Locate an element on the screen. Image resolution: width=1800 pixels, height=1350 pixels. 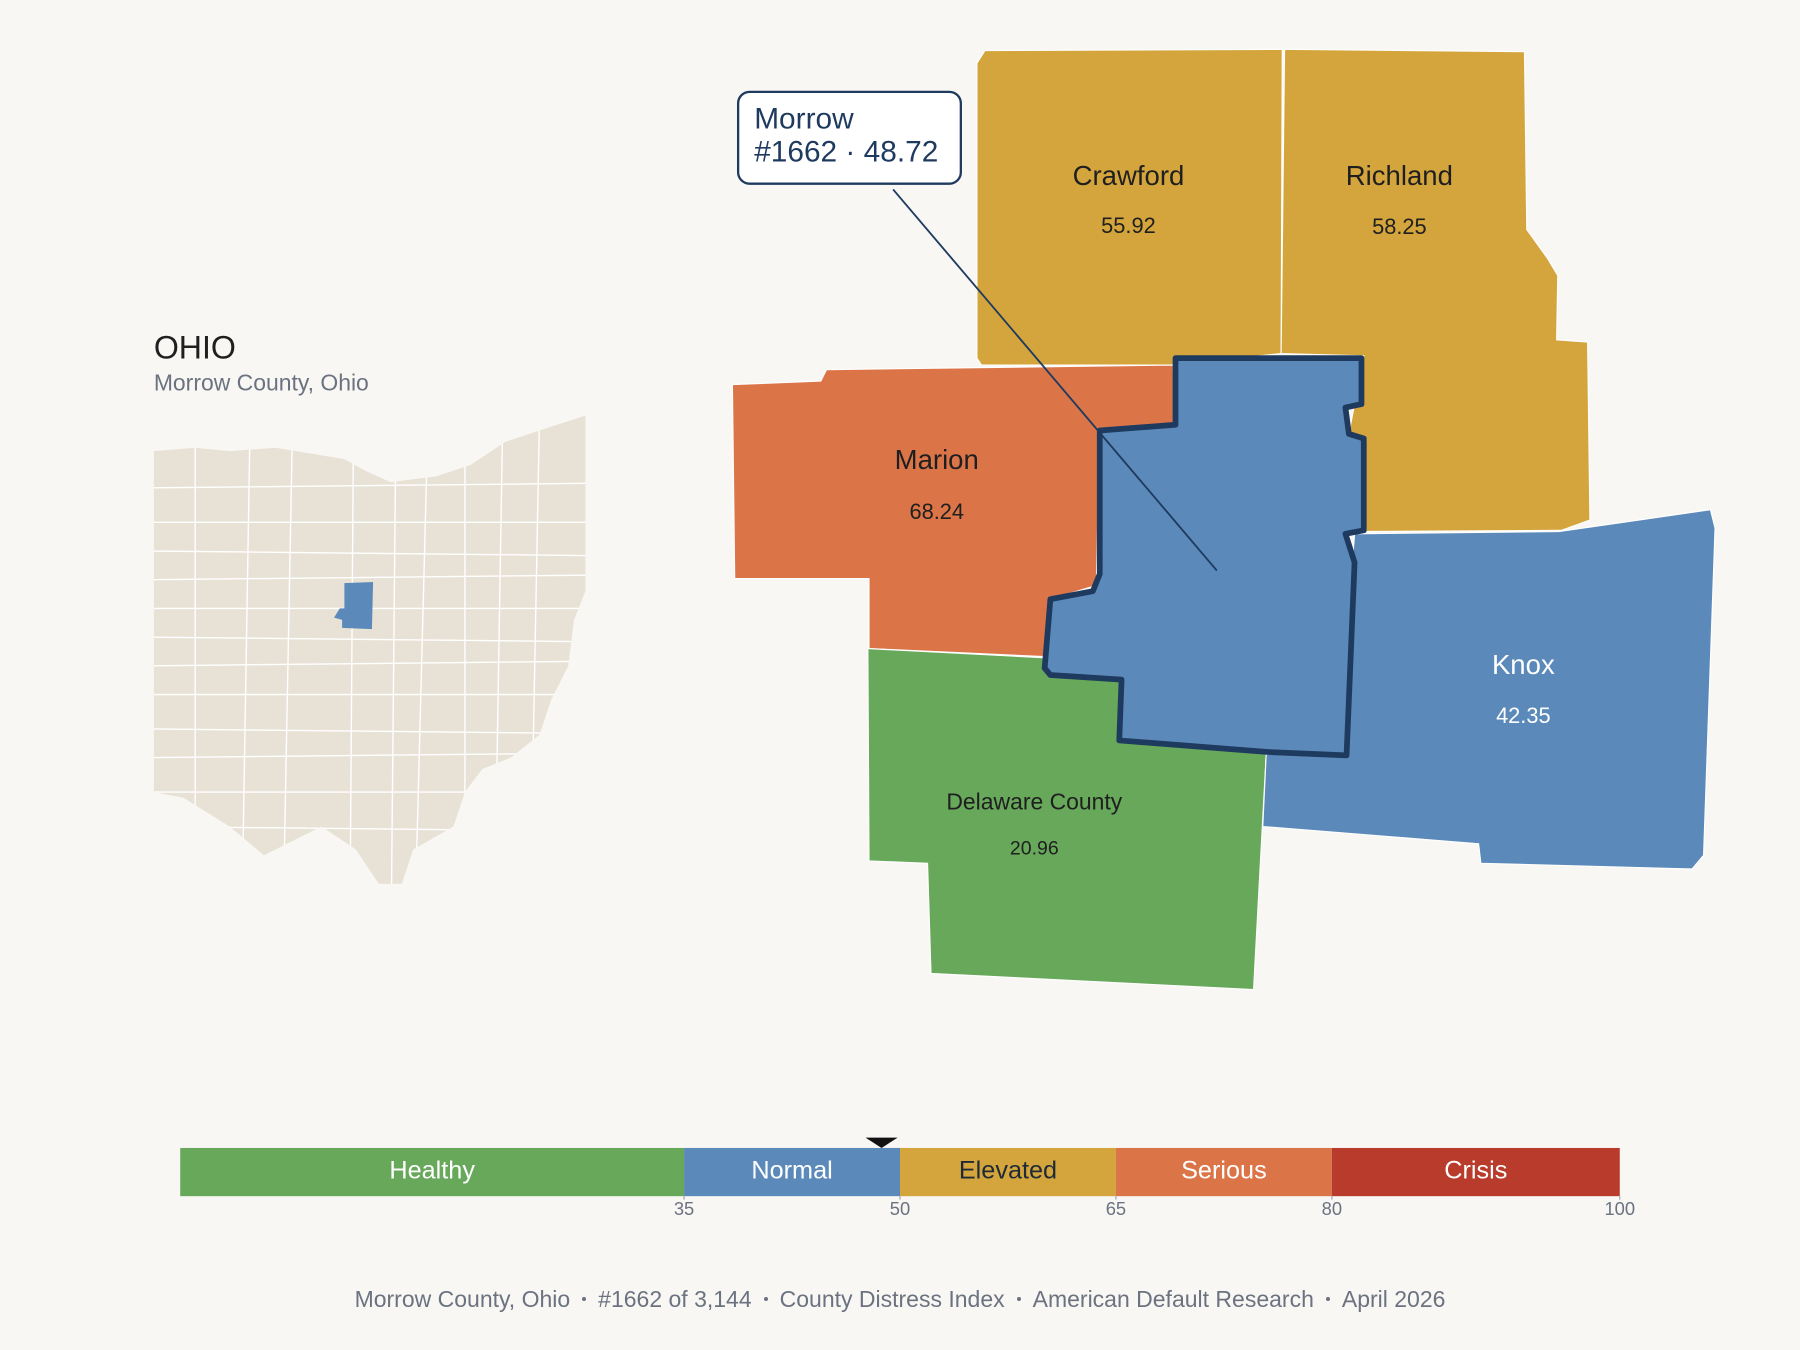
band-label: Healthy is located at coordinates (432, 1171).